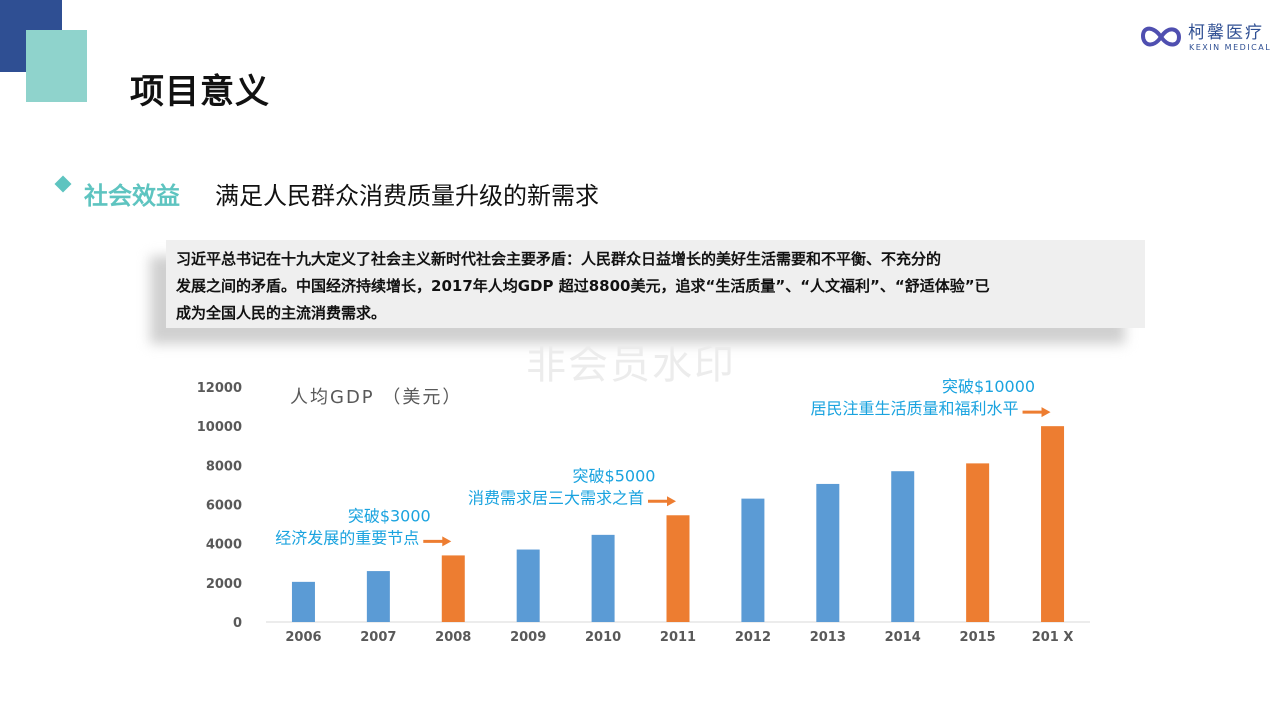 The height and width of the screenshot is (720, 1280). What do you see at coordinates (678, 637) in the screenshot?
I see `x-tick-label: 2011` at bounding box center [678, 637].